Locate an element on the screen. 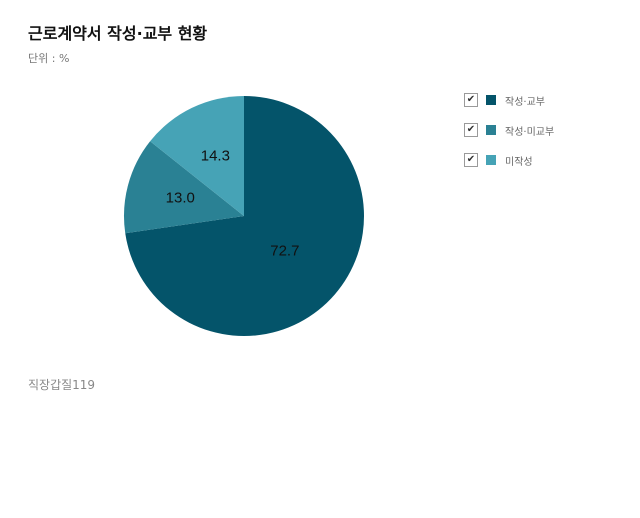 The width and height of the screenshot is (640, 518). legend-item-2: ✔ 미작성 is located at coordinates (509, 160).